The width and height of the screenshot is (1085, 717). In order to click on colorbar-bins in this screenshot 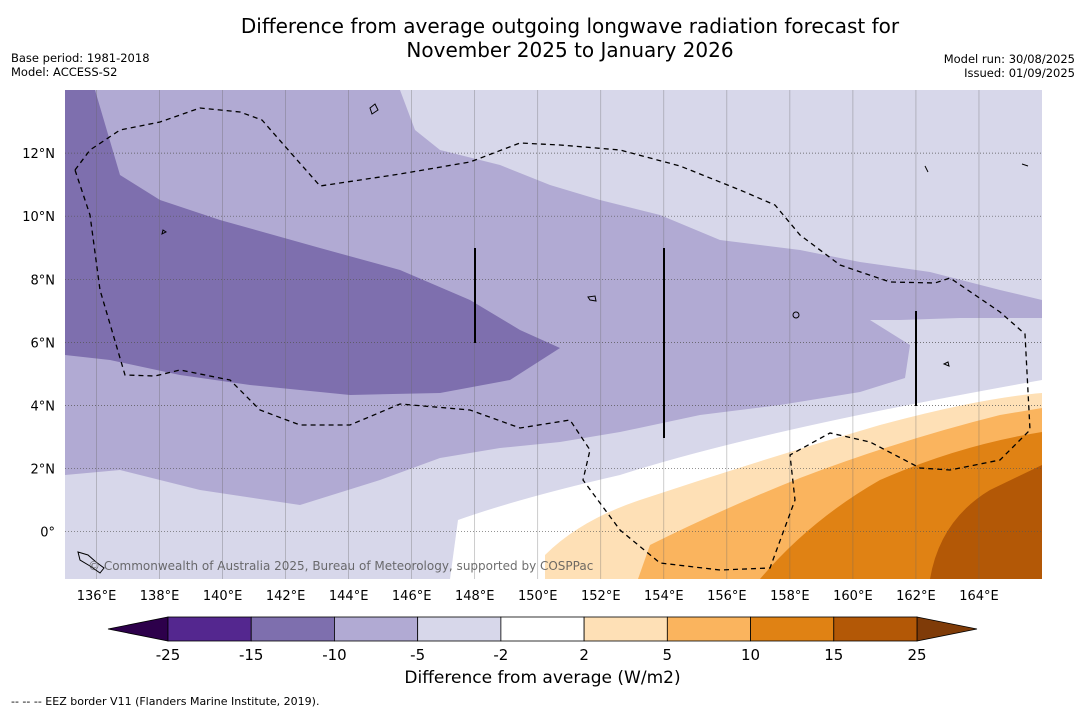, I will do `click(542, 629)`.